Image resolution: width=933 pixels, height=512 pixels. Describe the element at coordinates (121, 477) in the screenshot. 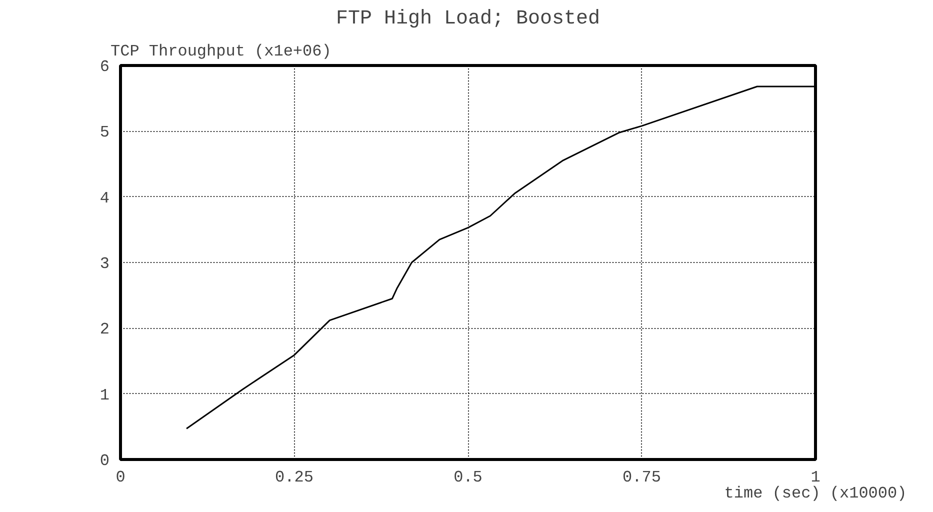

I see `x-tick-label: 0` at that location.